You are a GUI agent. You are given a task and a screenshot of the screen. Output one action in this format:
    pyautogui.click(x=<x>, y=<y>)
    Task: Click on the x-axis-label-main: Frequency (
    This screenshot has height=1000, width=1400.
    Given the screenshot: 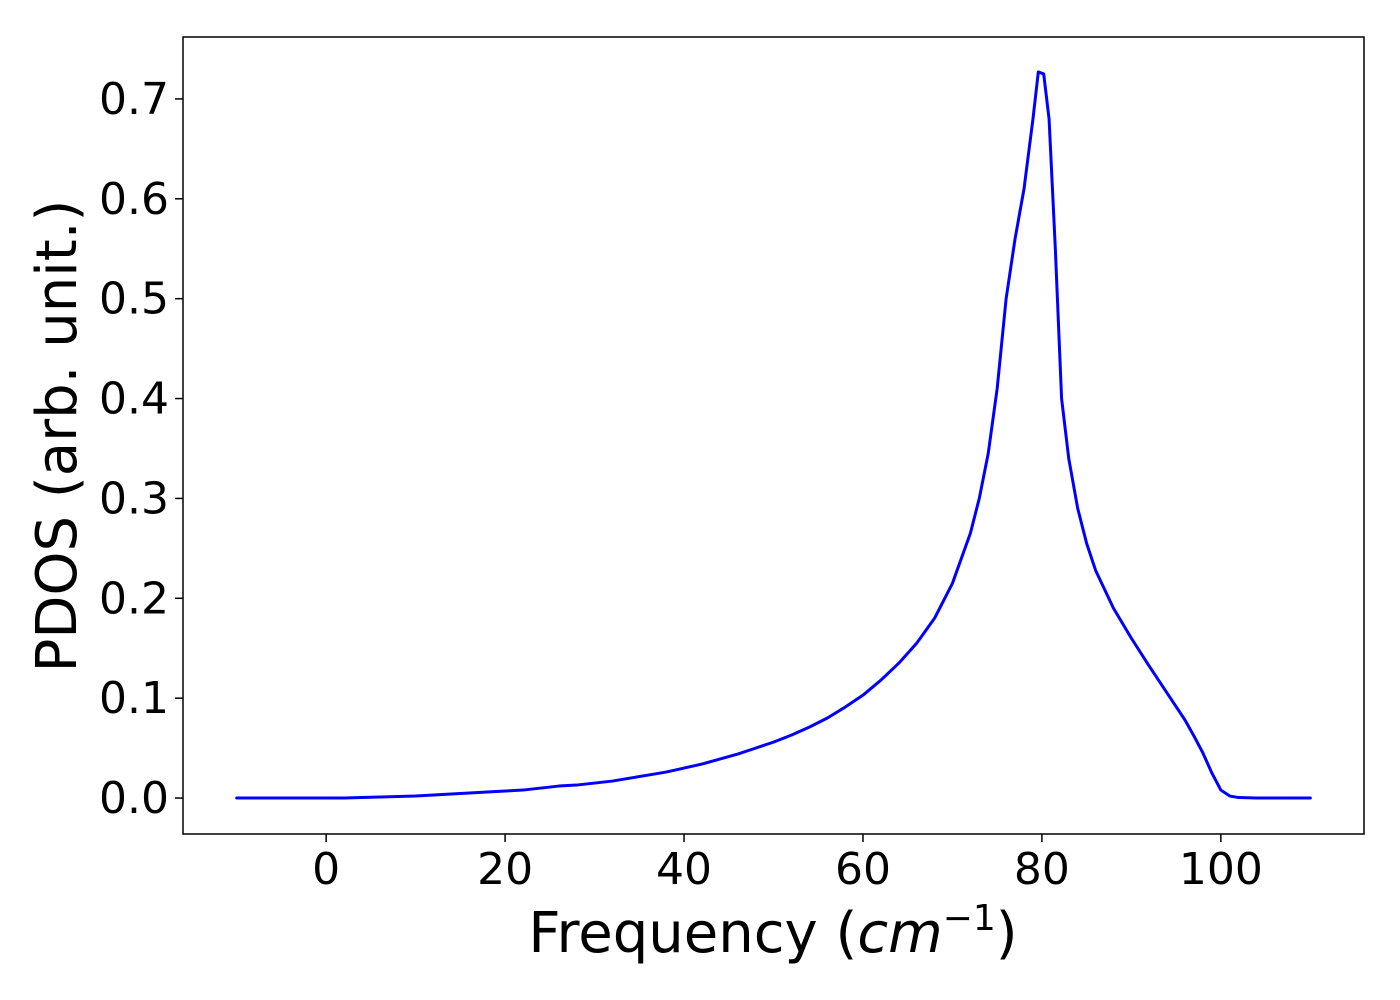 What is the action you would take?
    pyautogui.click(x=692, y=933)
    